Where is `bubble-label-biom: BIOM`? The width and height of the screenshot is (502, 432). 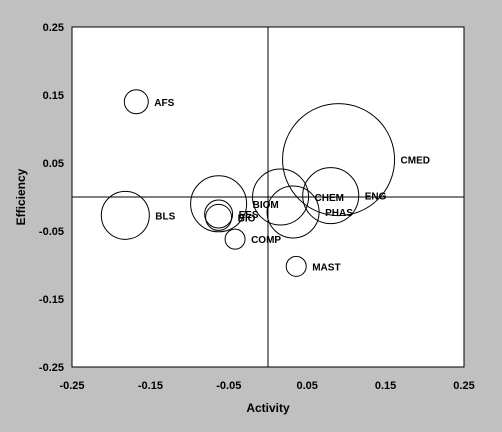 bubble-label-biom: BIOM is located at coordinates (266, 205).